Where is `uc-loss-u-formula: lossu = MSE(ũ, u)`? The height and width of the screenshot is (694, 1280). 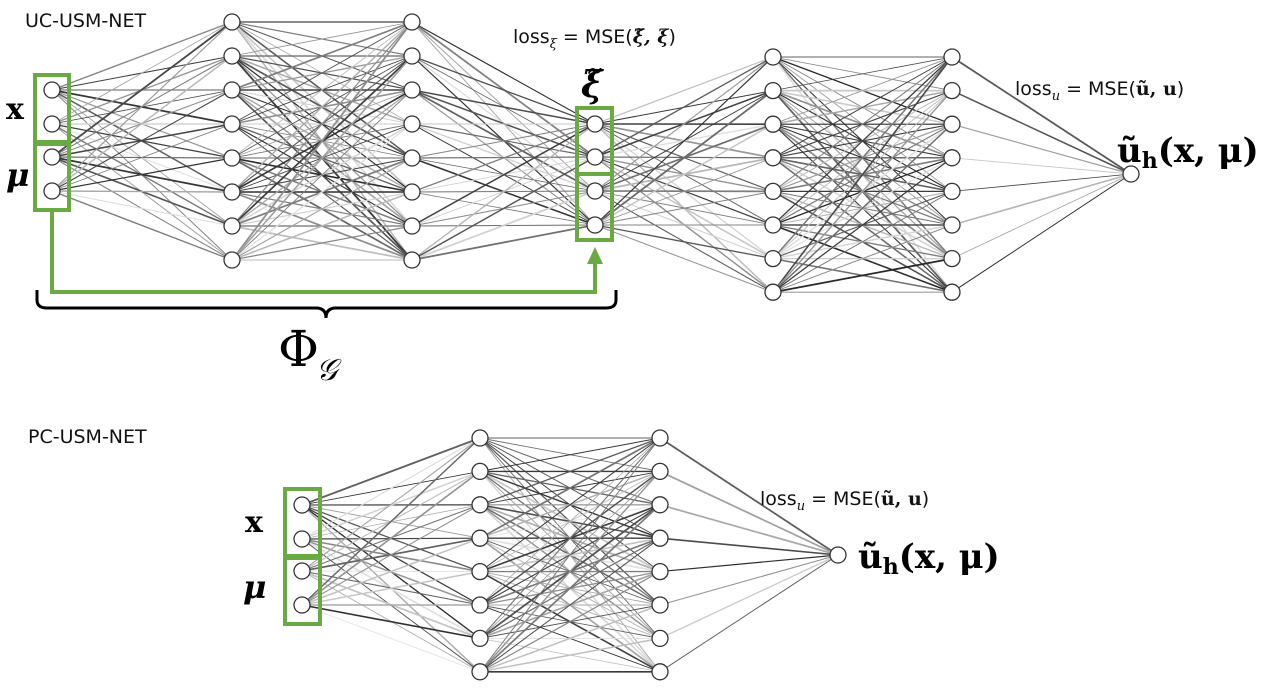 uc-loss-u-formula: lossu = MSE(ũ, u) is located at coordinates (1099, 91).